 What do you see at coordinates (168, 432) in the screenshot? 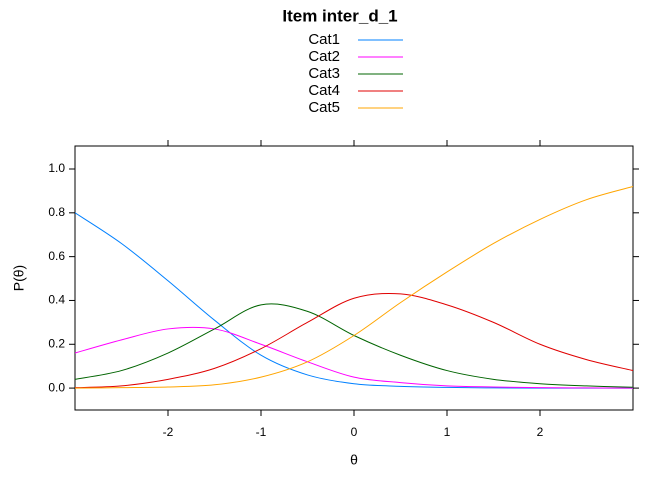
I see `x-tick-label: -2` at bounding box center [168, 432].